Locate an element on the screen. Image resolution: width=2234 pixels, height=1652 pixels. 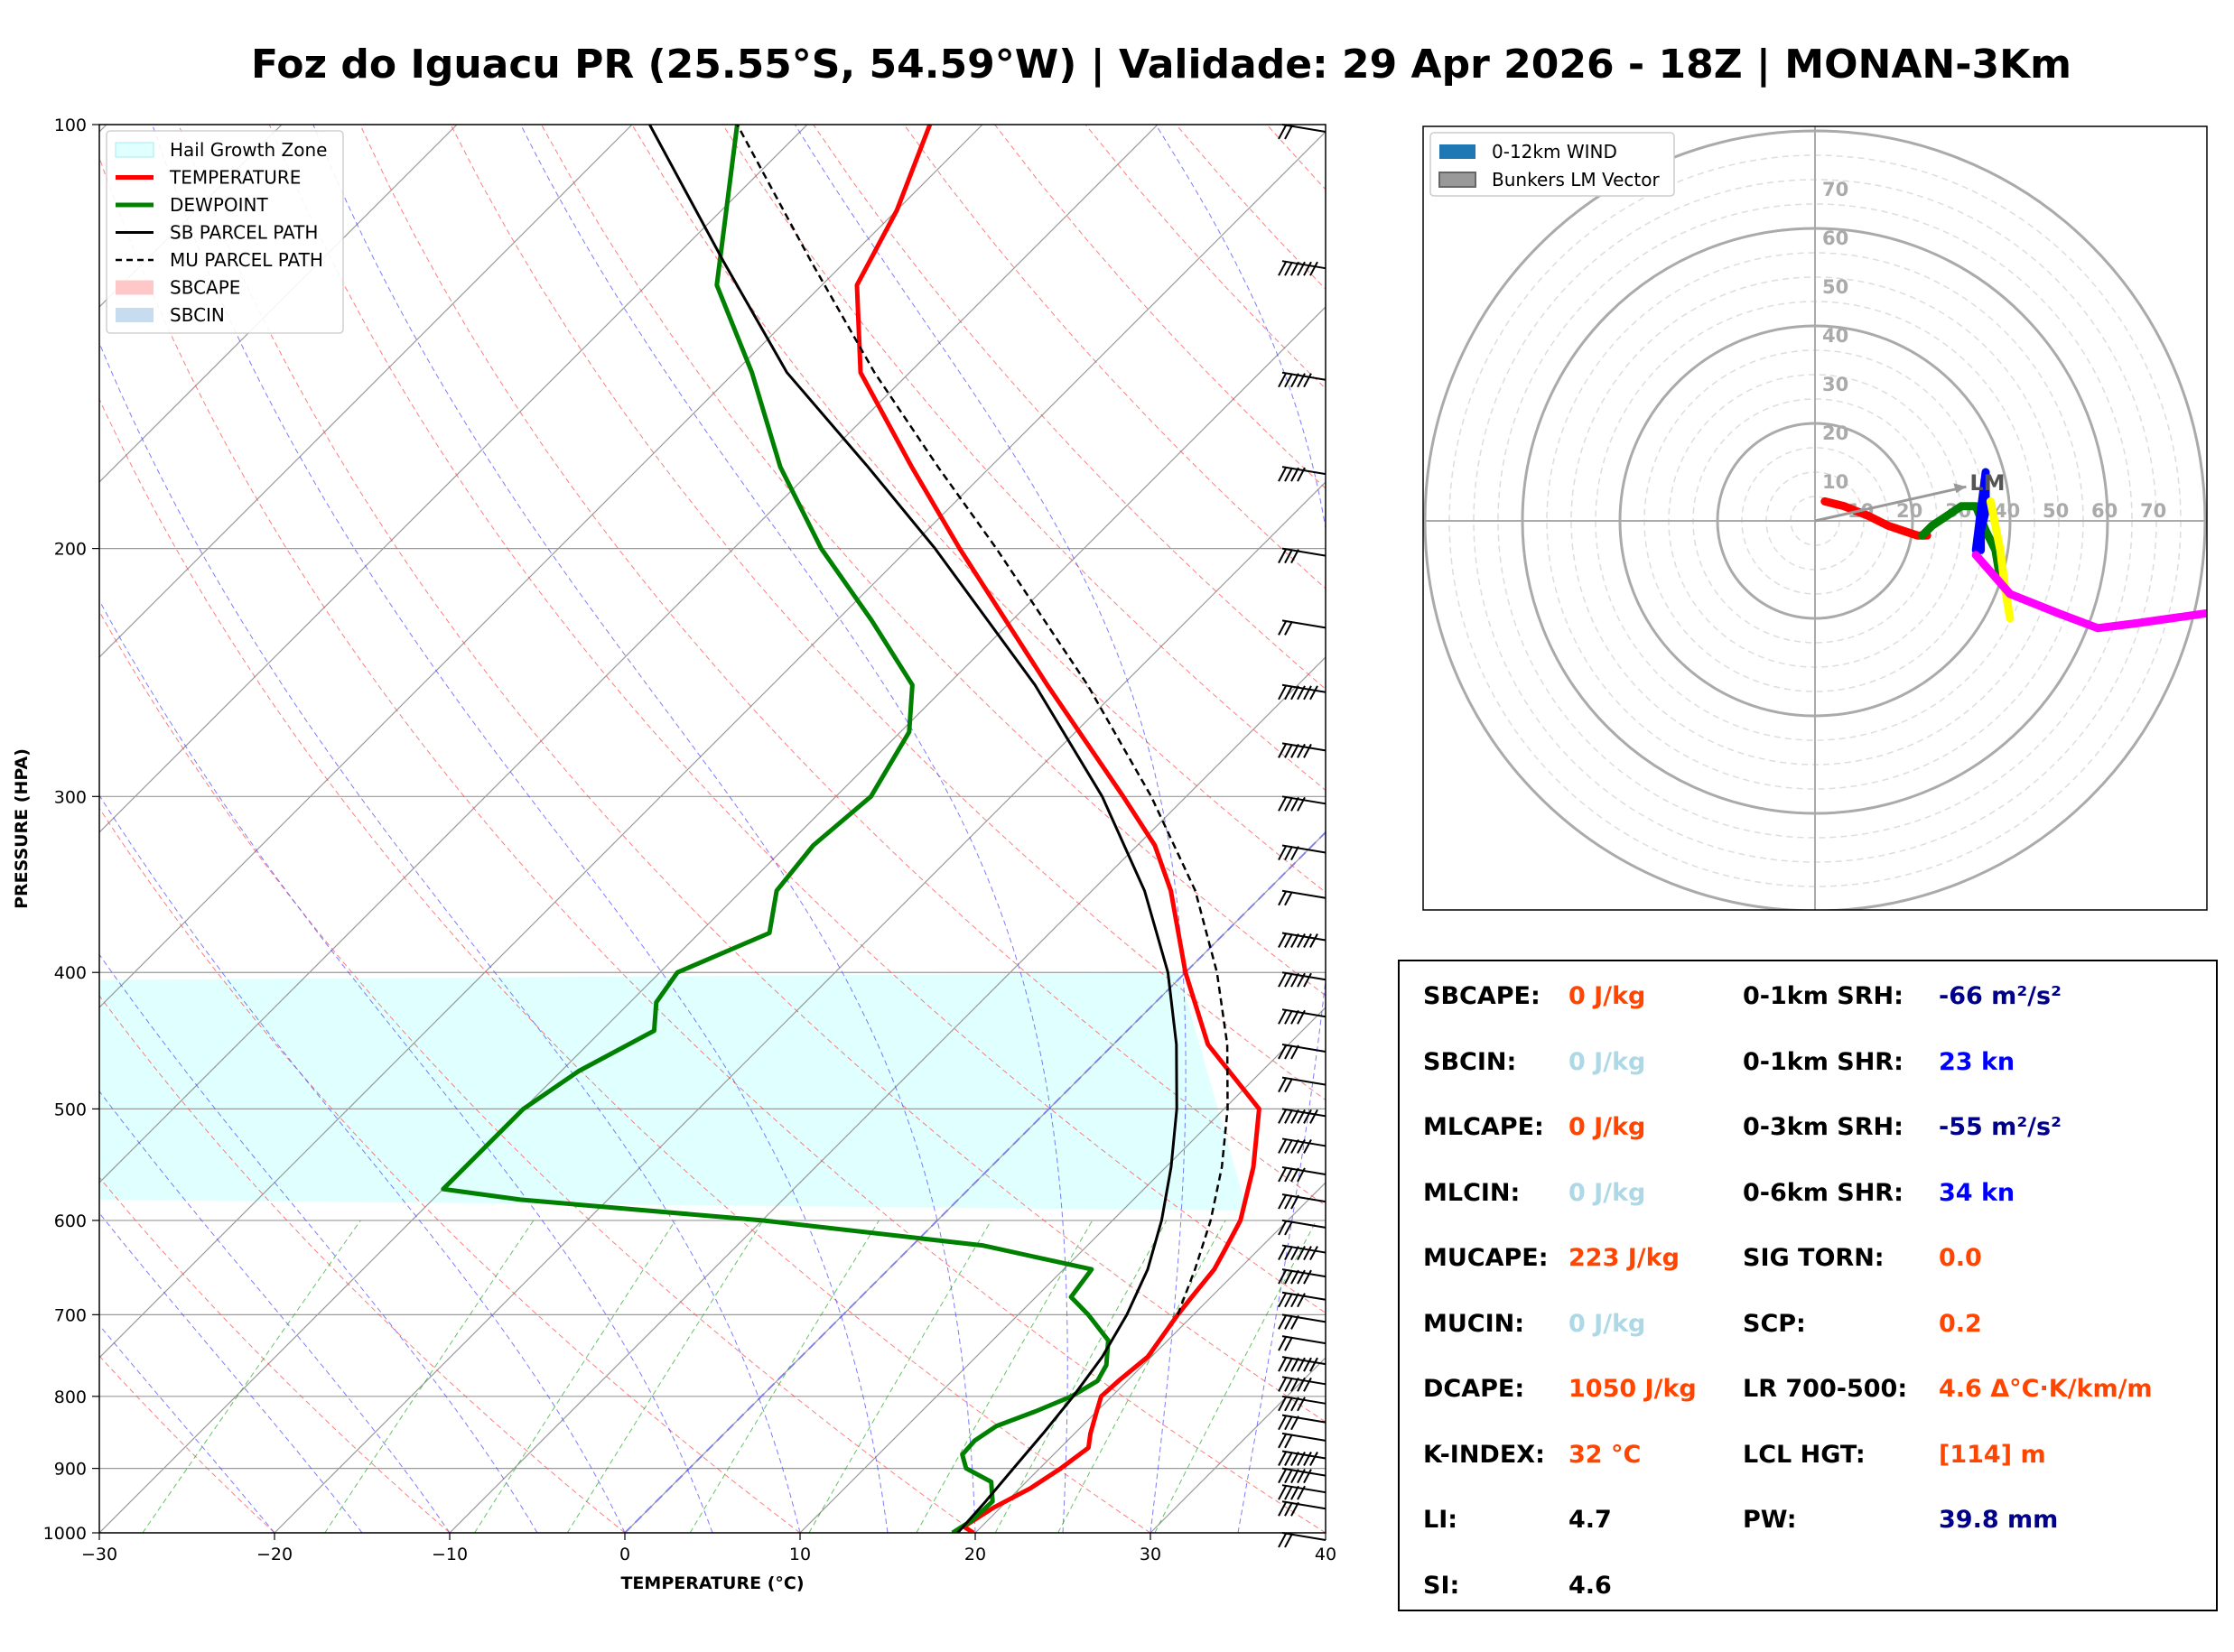
index-label: DCAPE: is located at coordinates (1474, 1389).